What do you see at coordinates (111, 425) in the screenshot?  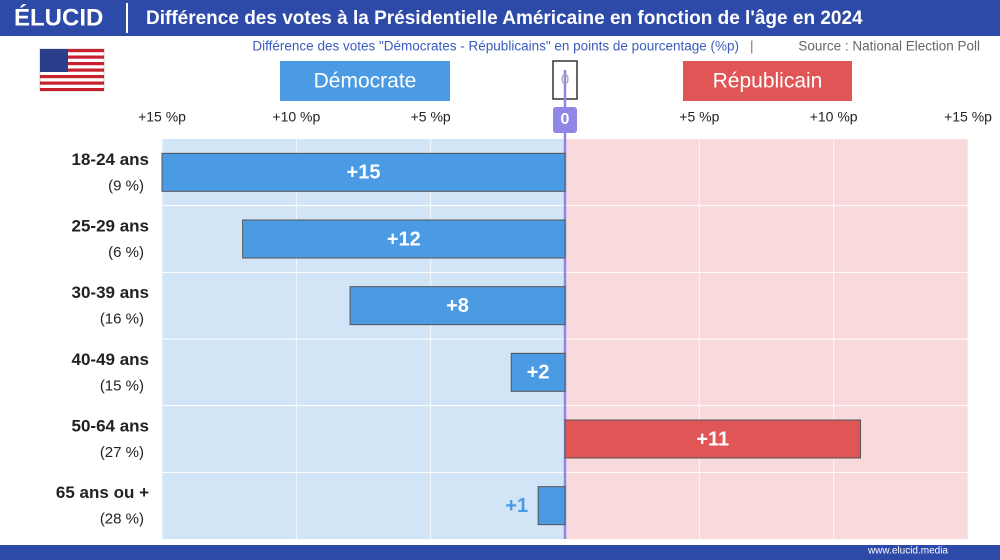 I see `category-label: 50-64 ans` at bounding box center [111, 425].